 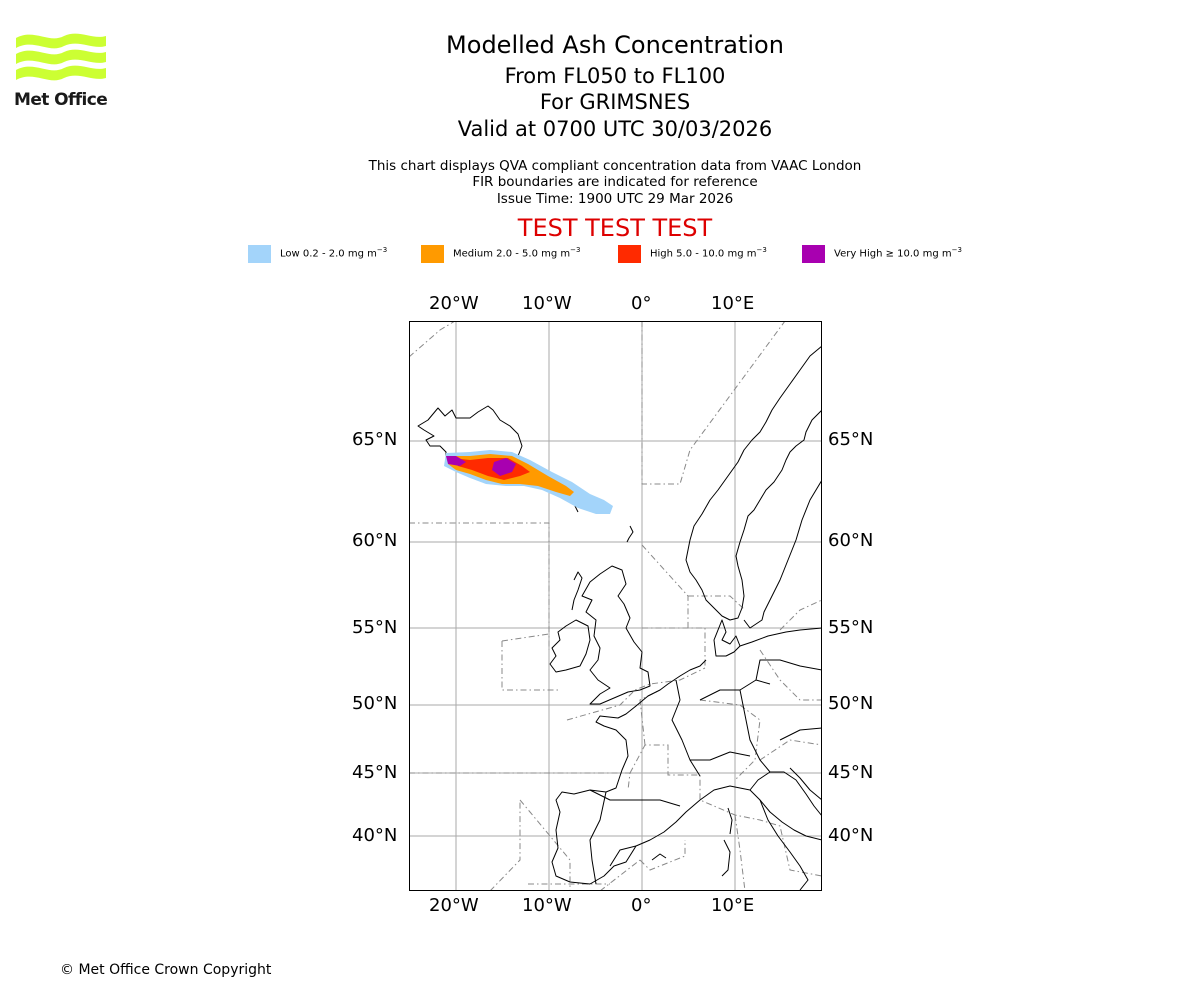 What do you see at coordinates (375, 772) in the screenshot?
I see `lat-label-left: 45°N` at bounding box center [375, 772].